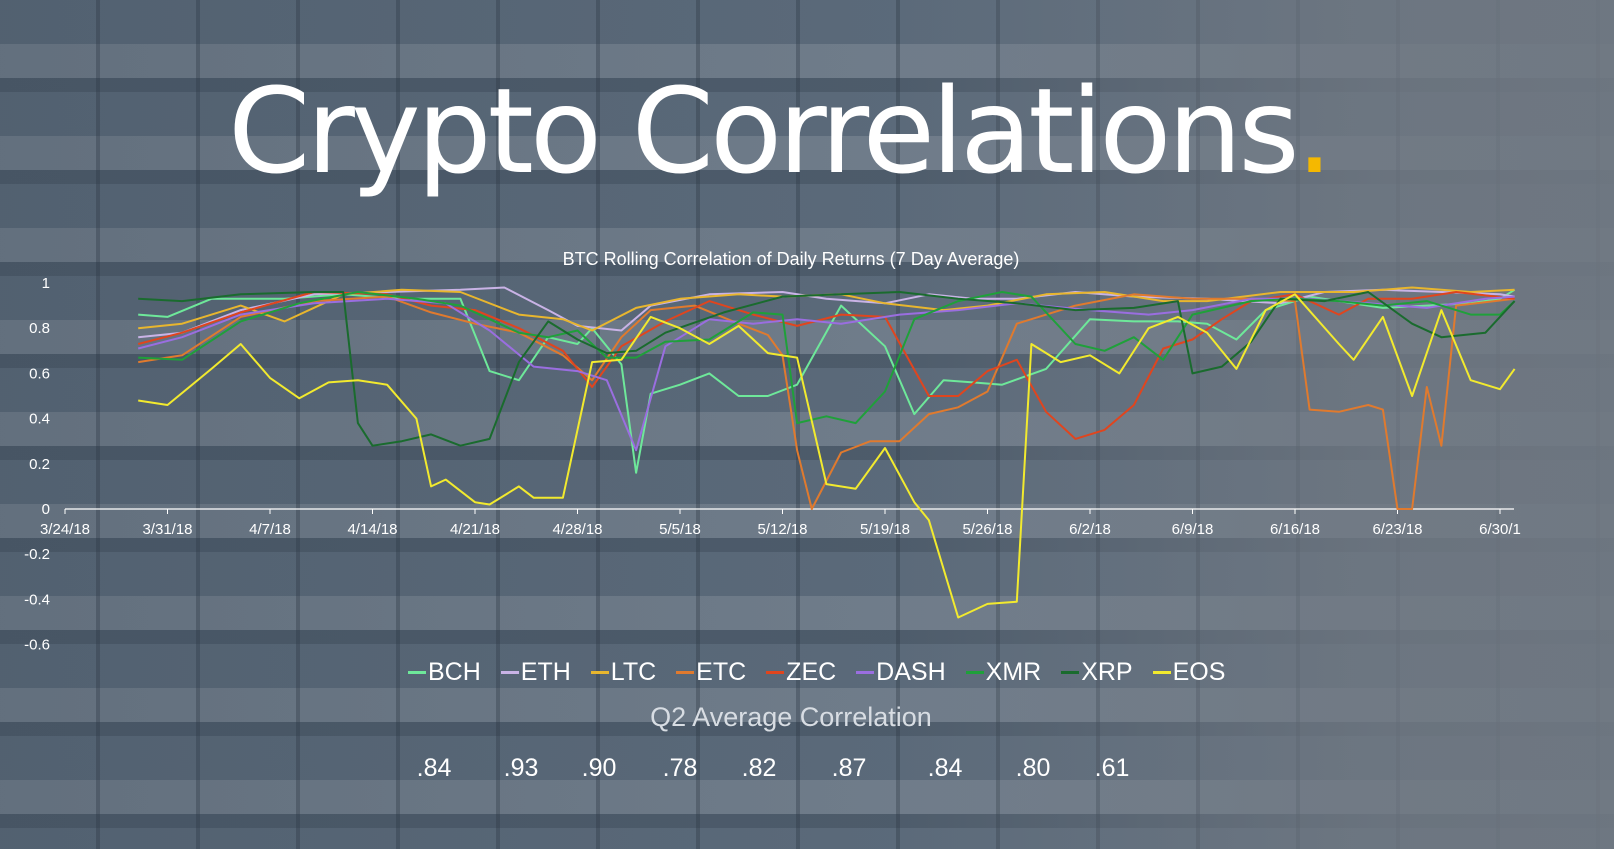 The image size is (1614, 849). I want to click on legend-item-xrp: XRP, so click(1097, 672).